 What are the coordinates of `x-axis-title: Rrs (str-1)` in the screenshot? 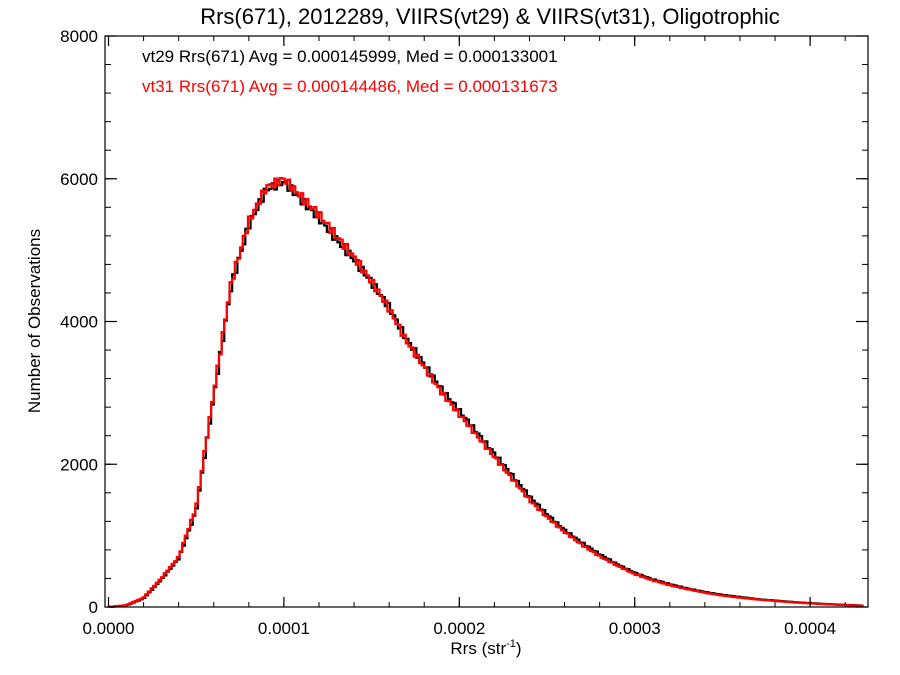 It's located at (485, 648).